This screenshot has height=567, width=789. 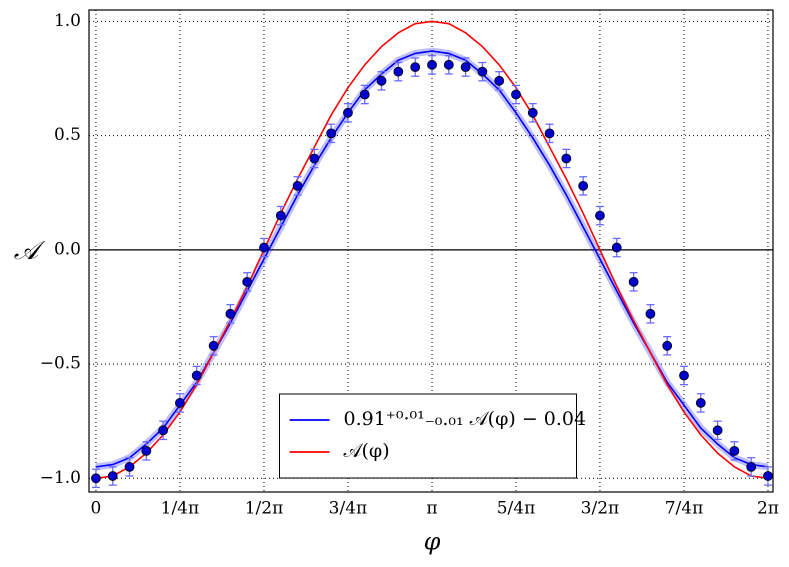 I want to click on x-tick-label: 0, so click(x=96, y=509).